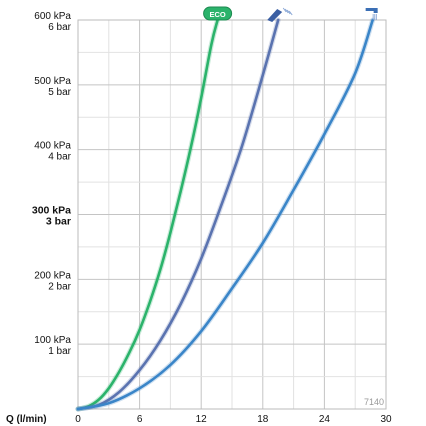 This screenshot has height=426, width=426. Describe the element at coordinates (59, 27) in the screenshot. I see `y-tick-label-bar: 6 bar` at that location.